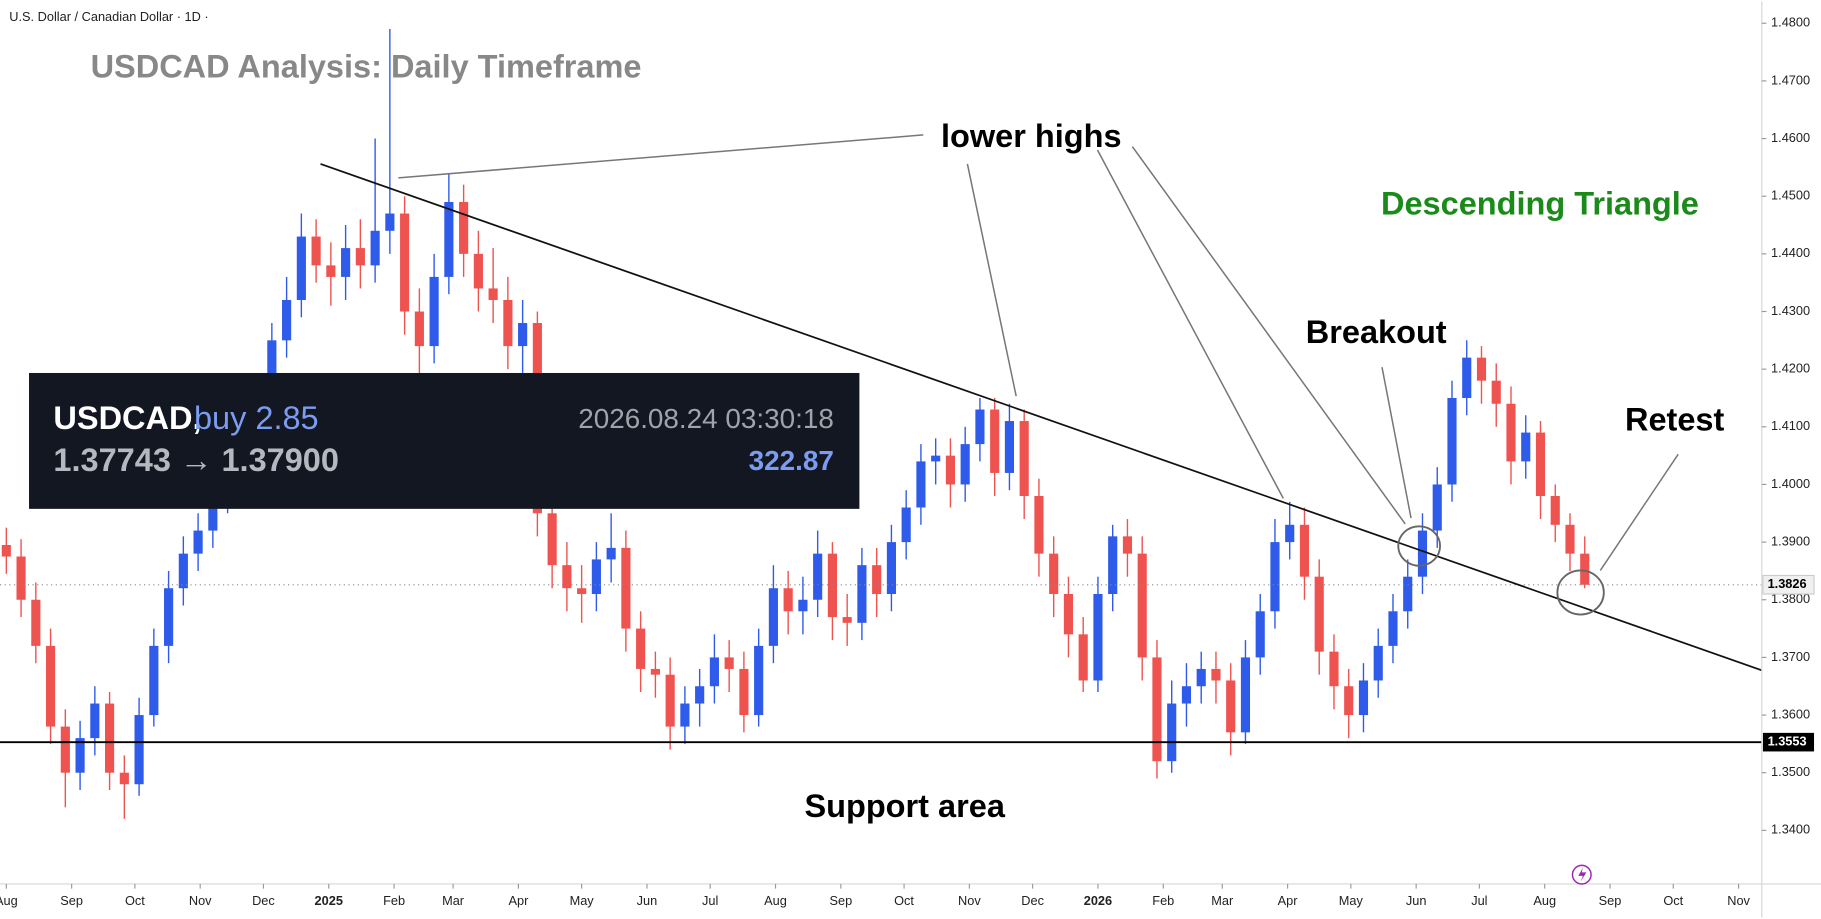 The height and width of the screenshot is (919, 1821). What do you see at coordinates (1790, 540) in the screenshot?
I see `y-tick-label: 1.3900` at bounding box center [1790, 540].